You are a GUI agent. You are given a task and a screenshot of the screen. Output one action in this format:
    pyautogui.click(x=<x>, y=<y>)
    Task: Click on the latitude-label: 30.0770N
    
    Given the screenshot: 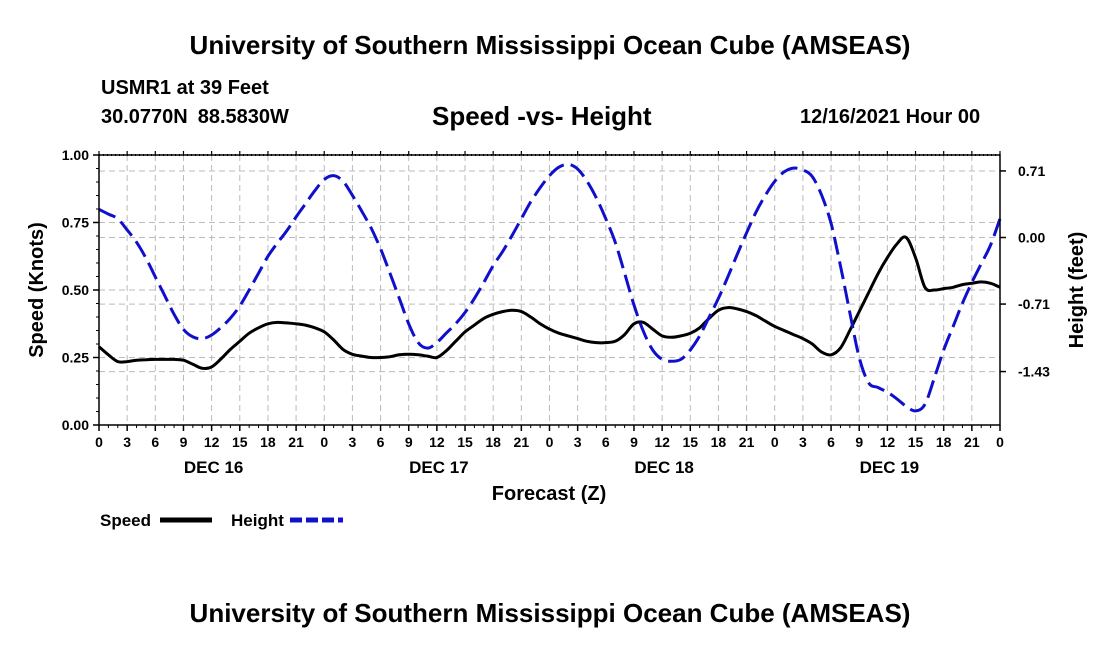 What is the action you would take?
    pyautogui.click(x=144, y=117)
    